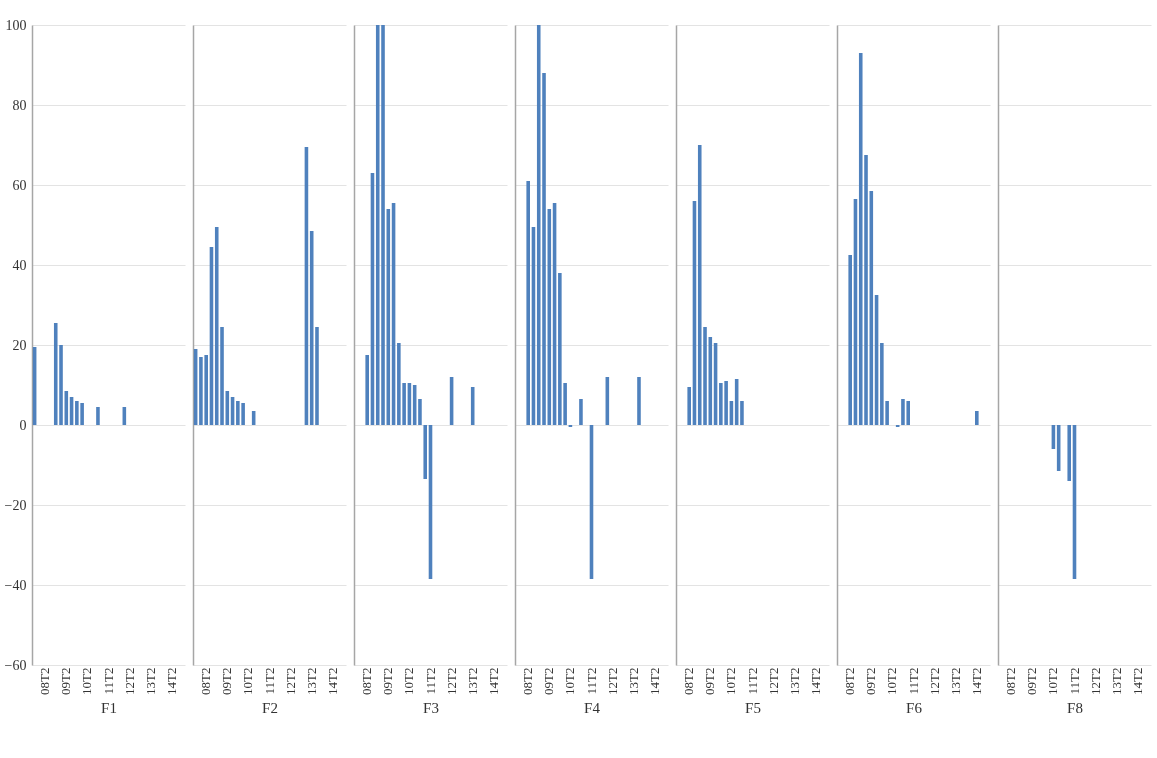 The height and width of the screenshot is (758, 1157). I want to click on y-tick-label: 80, so click(19, 105).